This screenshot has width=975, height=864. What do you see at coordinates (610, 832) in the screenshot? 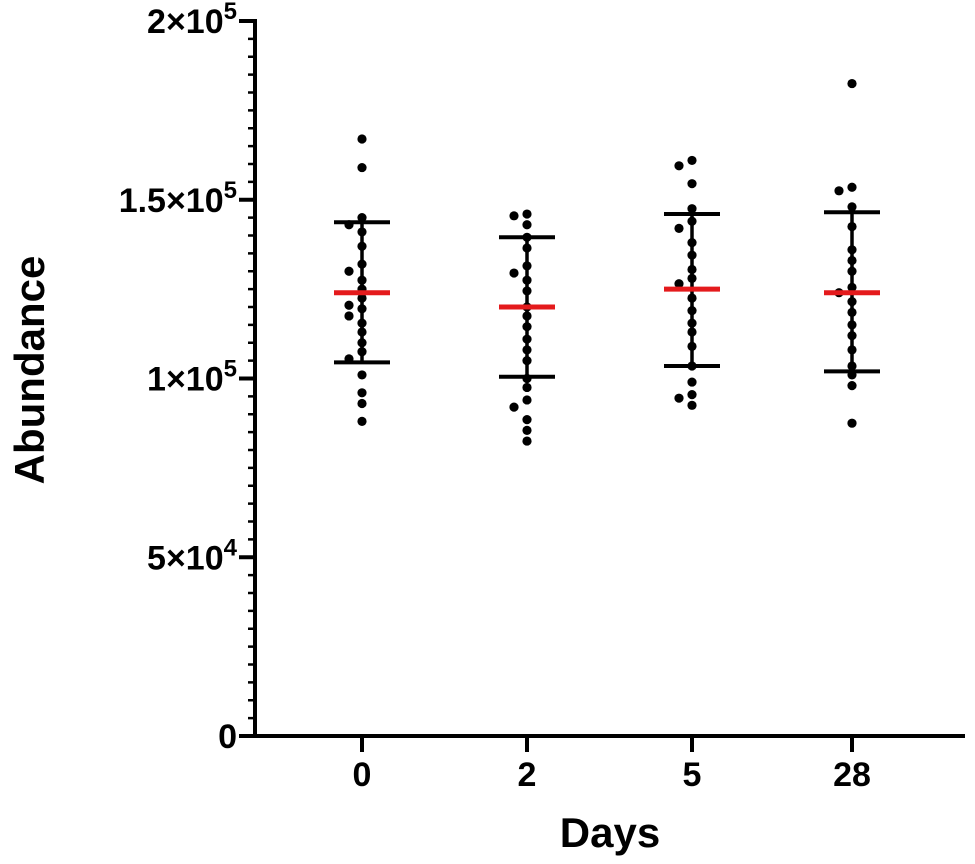
I see `x-axis-title: Days` at bounding box center [610, 832].